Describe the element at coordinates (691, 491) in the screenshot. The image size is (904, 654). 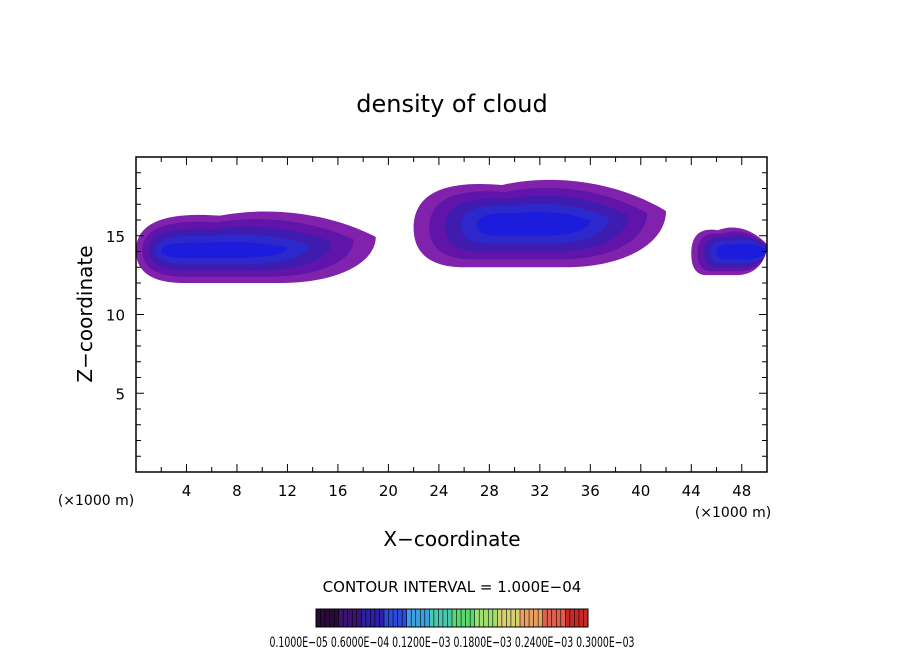
I see `x-tick-label: 44` at that location.